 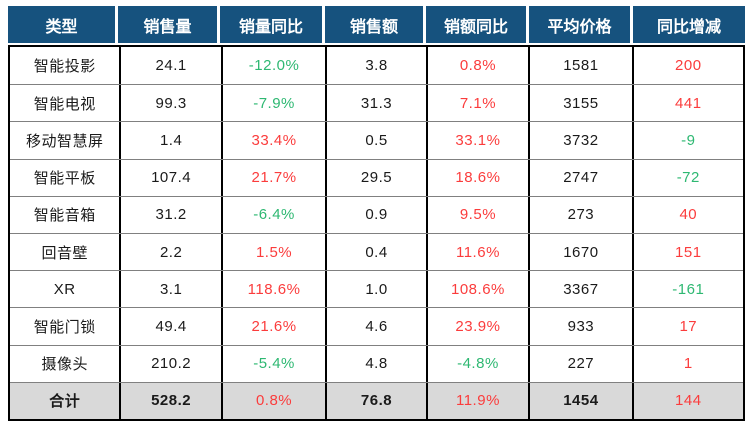 What do you see at coordinates (64, 67) in the screenshot?
I see `cell-type: 智能投影` at bounding box center [64, 67].